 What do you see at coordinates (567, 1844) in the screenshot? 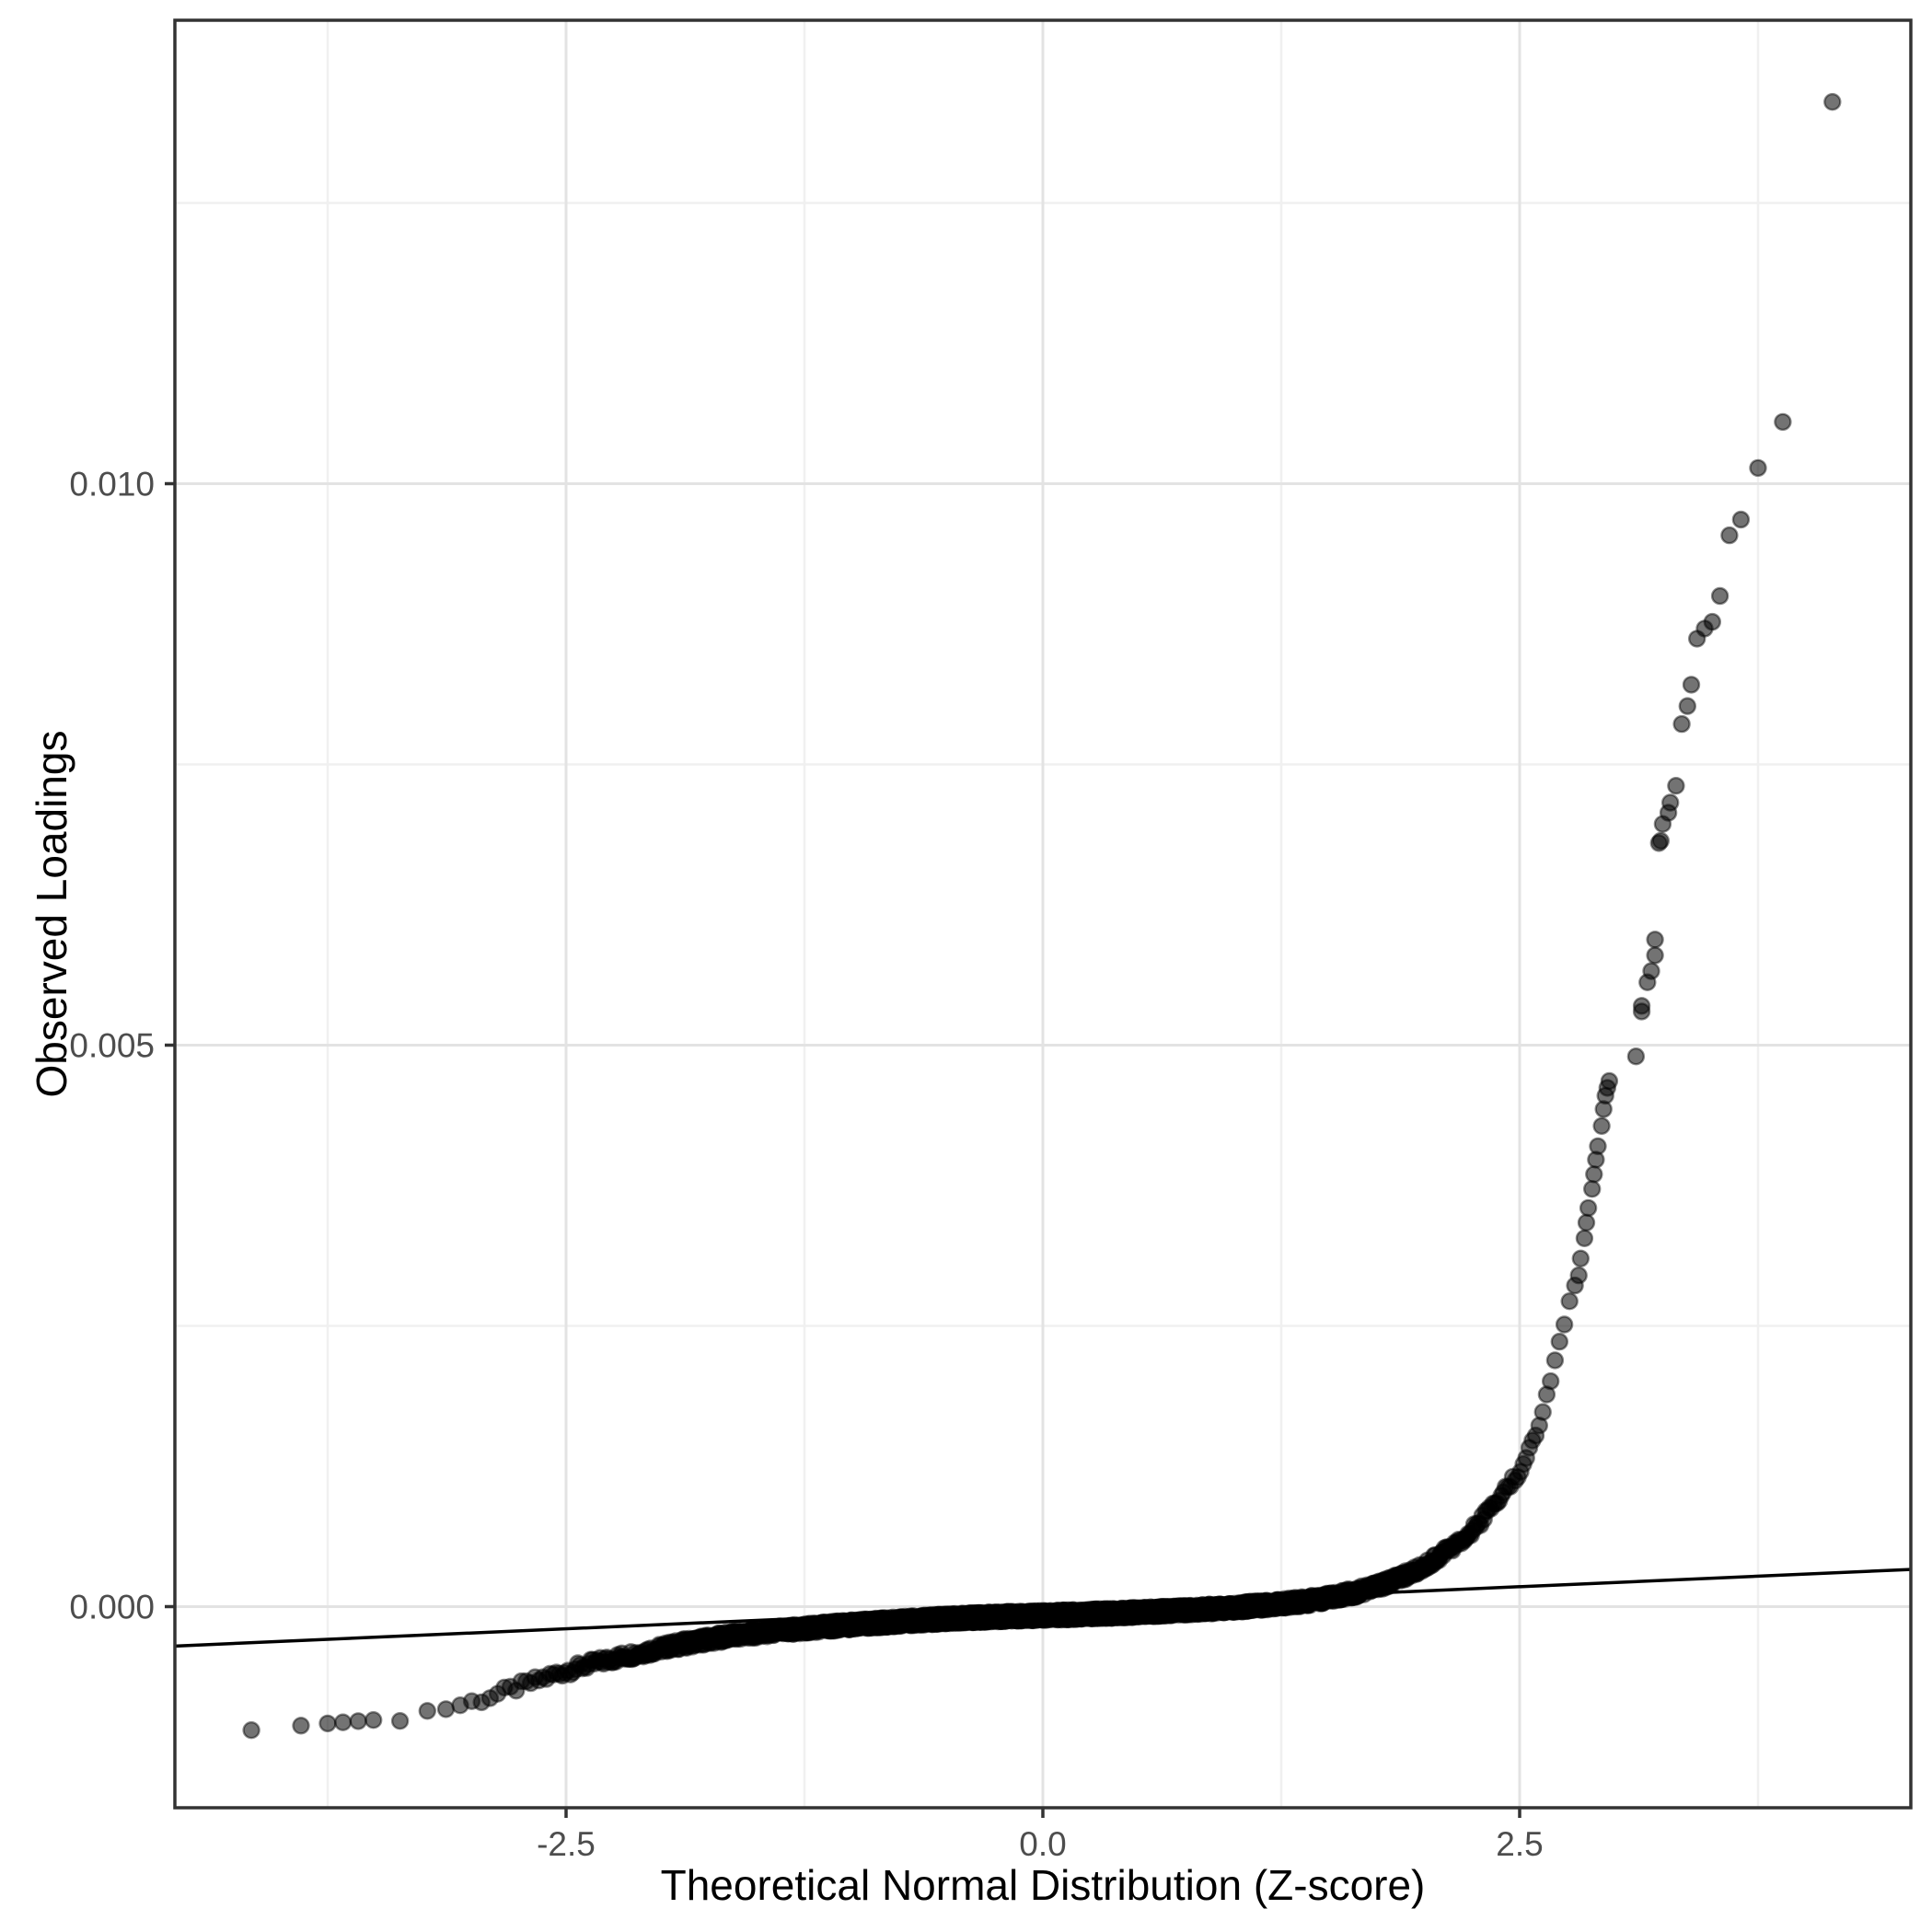
I see `x-axis-tick-label: -2.5` at bounding box center [567, 1844].